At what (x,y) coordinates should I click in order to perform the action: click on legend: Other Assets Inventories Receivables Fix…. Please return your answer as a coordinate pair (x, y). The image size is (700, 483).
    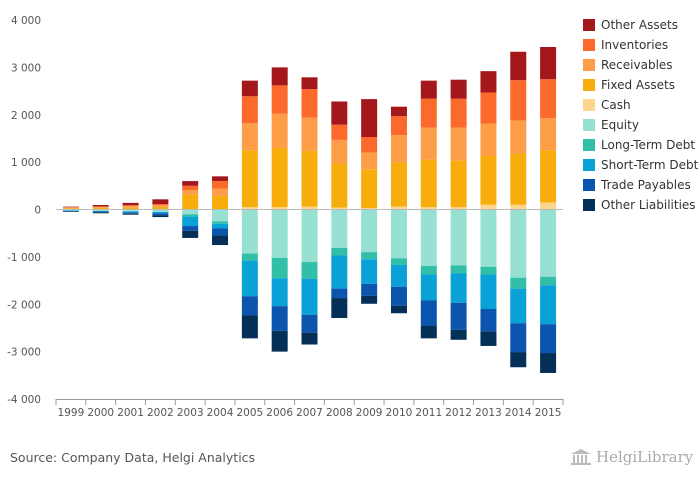
    Looking at the image, I should click on (640, 115).